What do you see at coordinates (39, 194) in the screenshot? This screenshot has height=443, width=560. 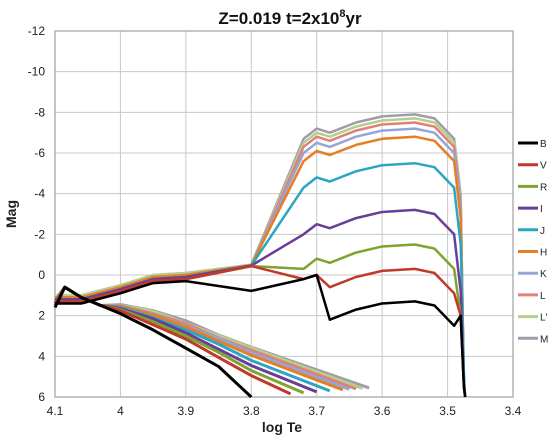 I see `y-tick-label: -4` at bounding box center [39, 194].